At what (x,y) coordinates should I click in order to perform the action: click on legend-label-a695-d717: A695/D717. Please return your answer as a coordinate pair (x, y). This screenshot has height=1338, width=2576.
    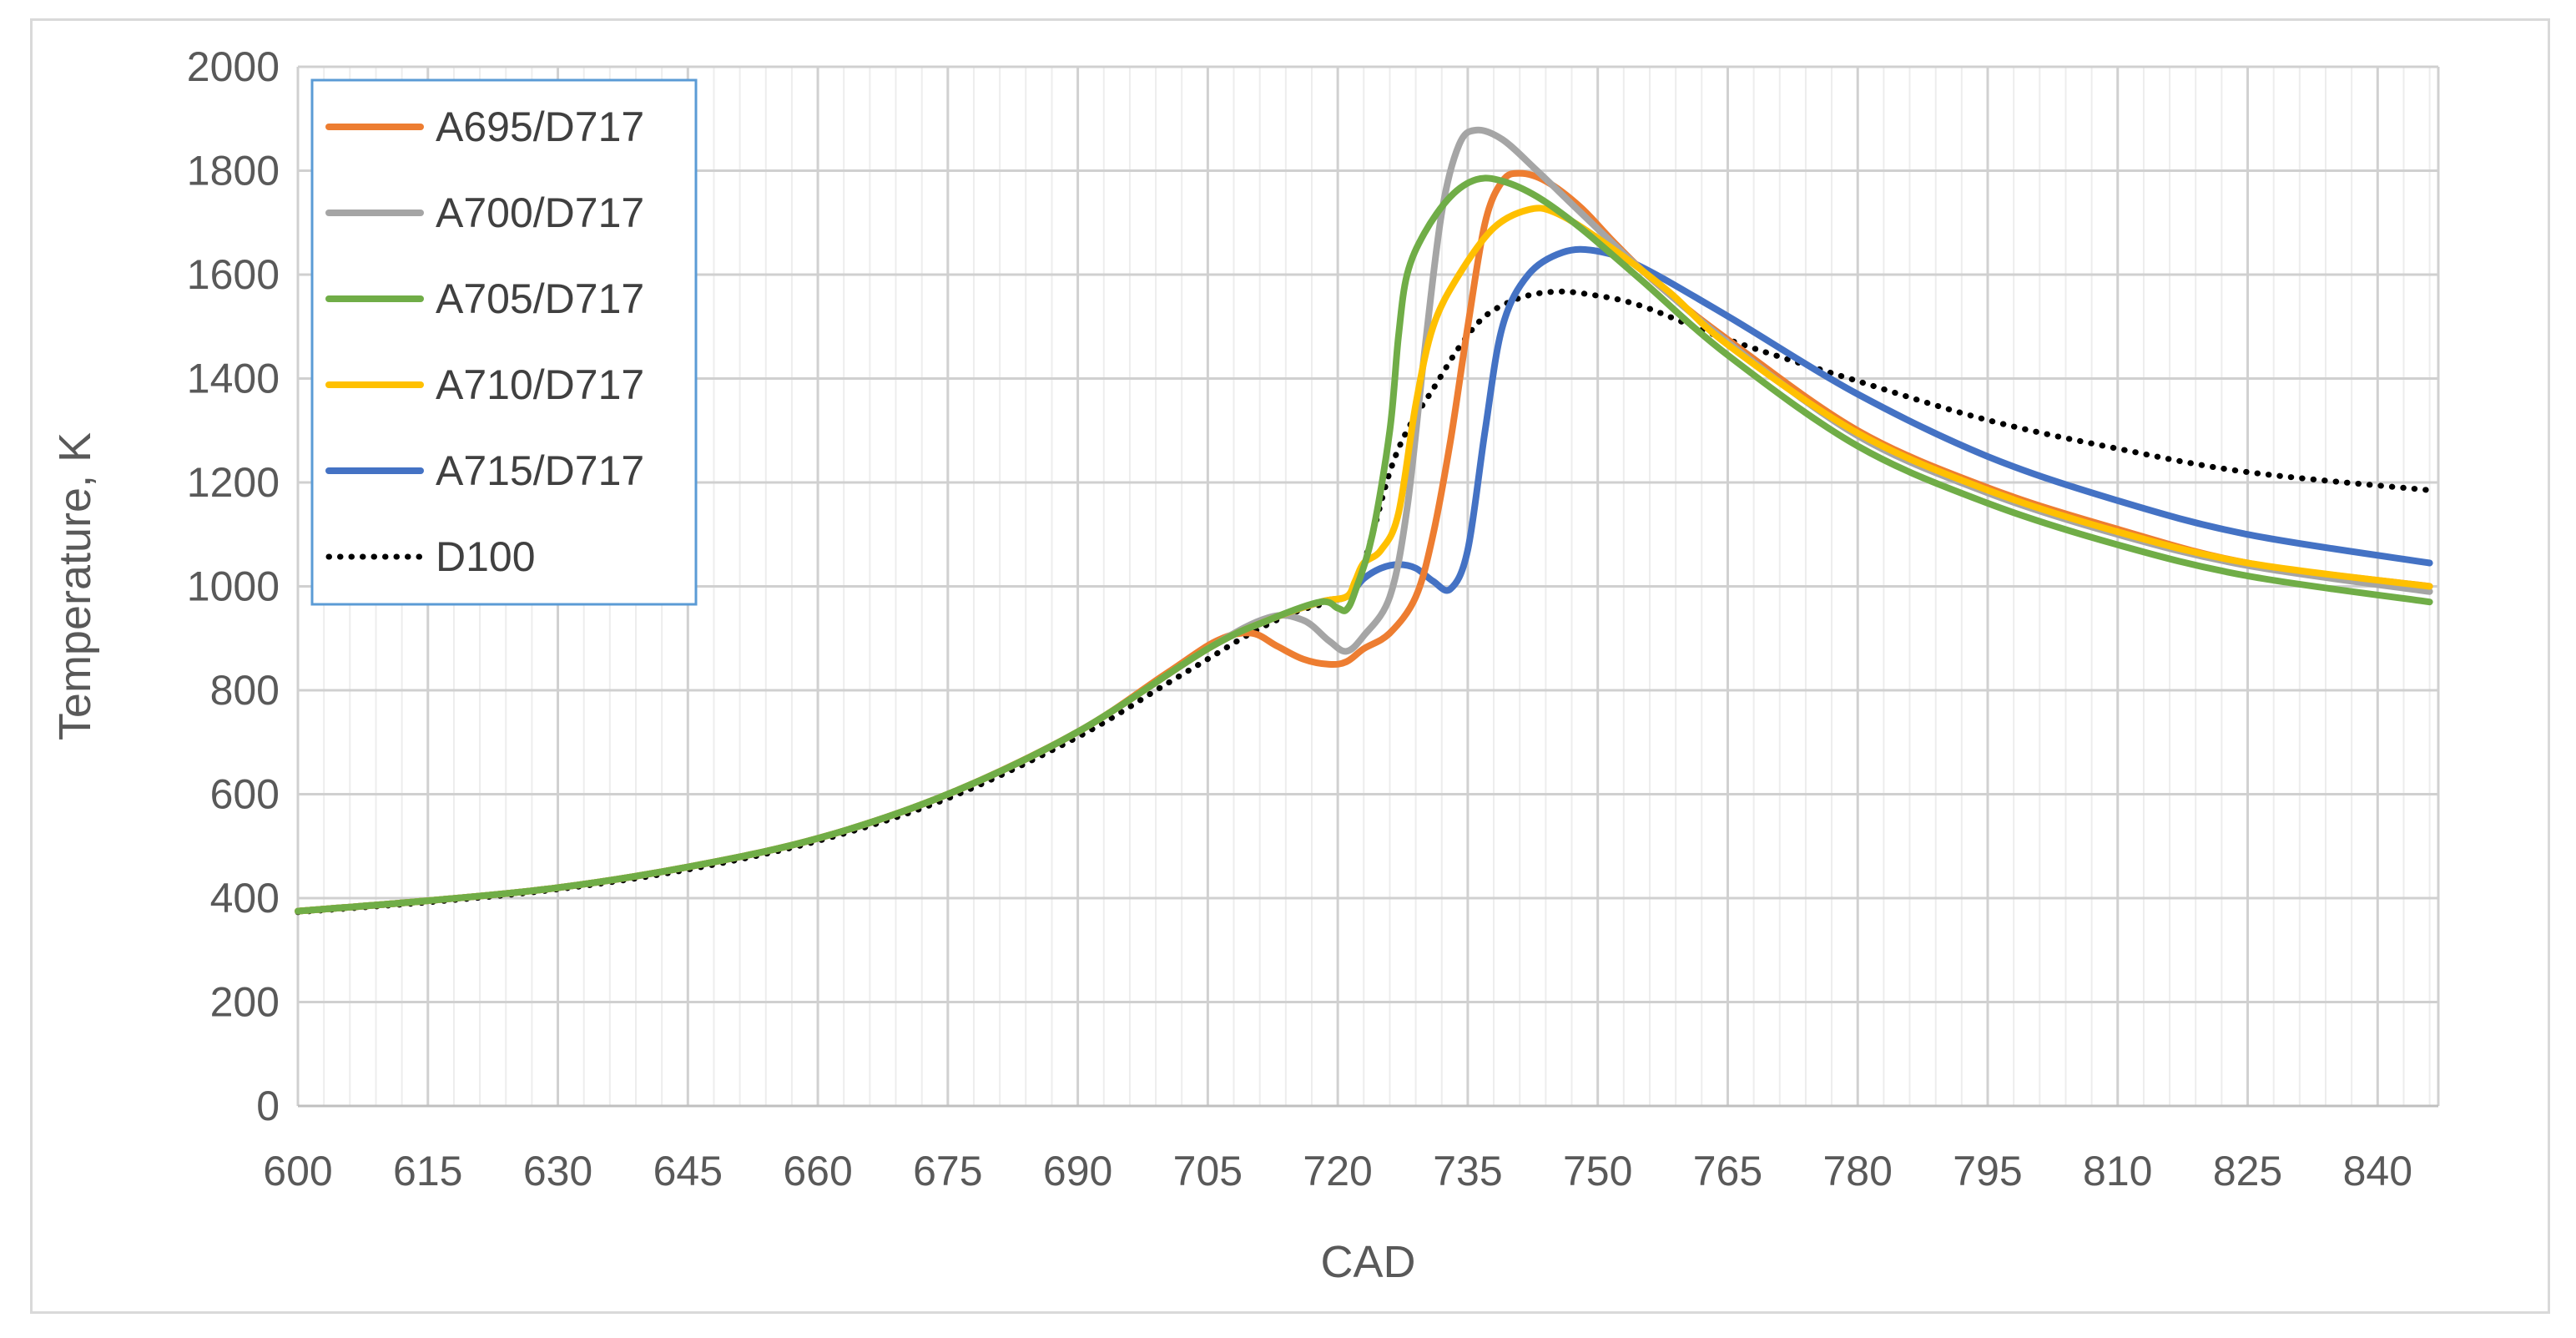
    Looking at the image, I should click on (540, 127).